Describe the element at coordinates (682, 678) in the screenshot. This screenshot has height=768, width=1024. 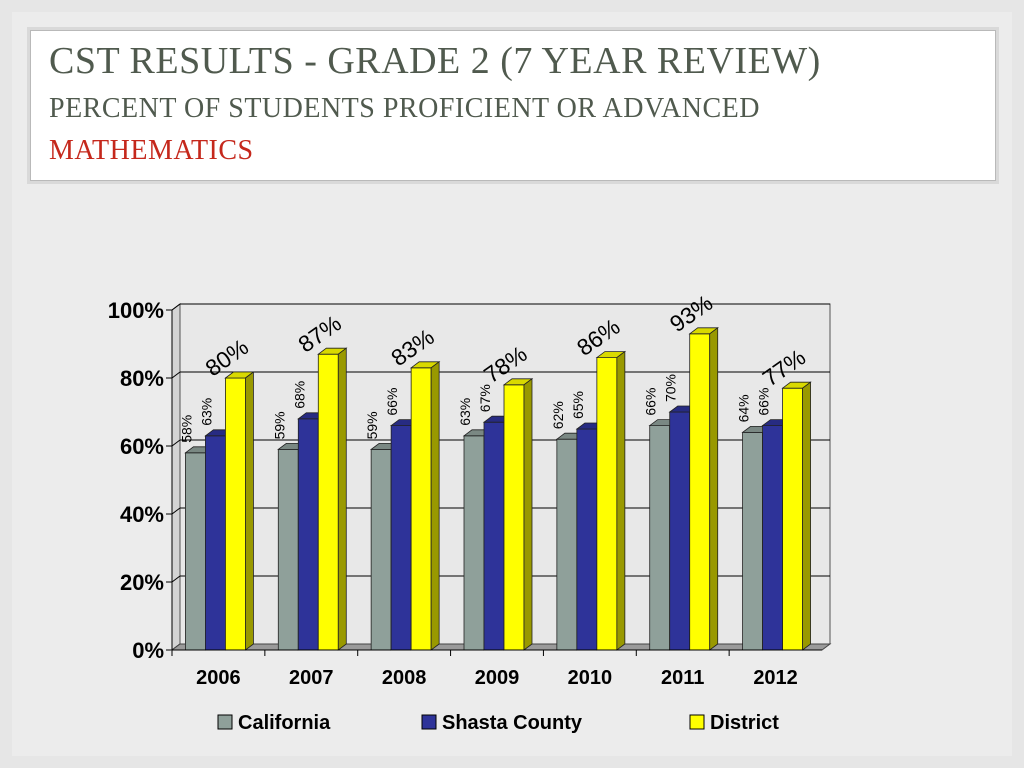
I see `x-tick-label: 2011` at that location.